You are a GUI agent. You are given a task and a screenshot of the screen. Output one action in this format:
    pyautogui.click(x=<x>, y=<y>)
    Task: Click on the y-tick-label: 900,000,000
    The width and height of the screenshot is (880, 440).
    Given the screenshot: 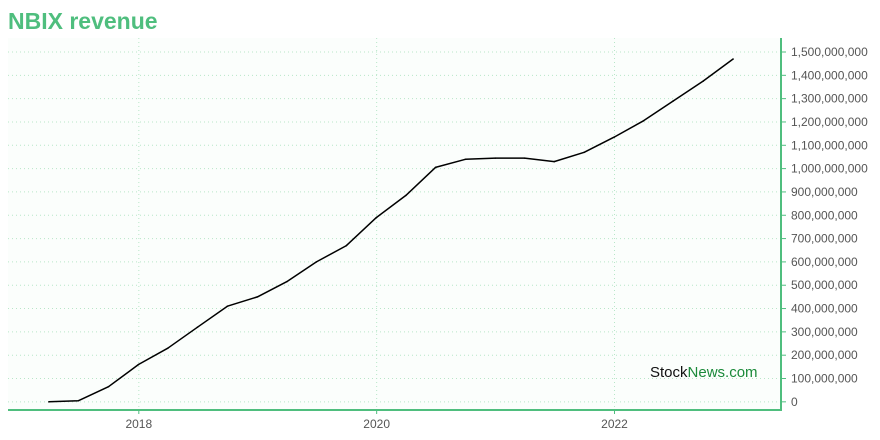 What is the action you would take?
    pyautogui.click(x=824, y=192)
    